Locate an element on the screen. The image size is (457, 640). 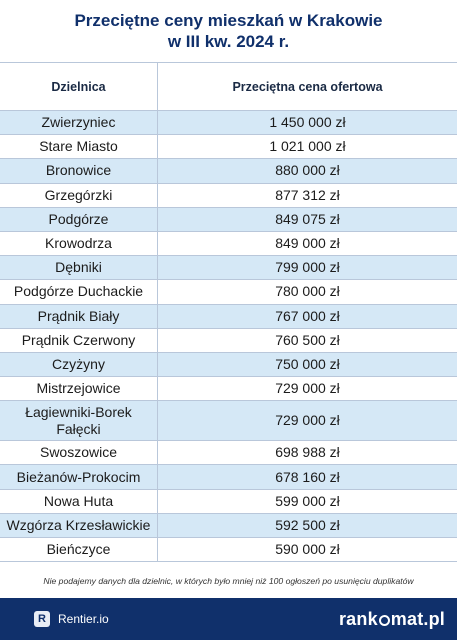
district-cell: Dębniki is located at coordinates (79, 268).